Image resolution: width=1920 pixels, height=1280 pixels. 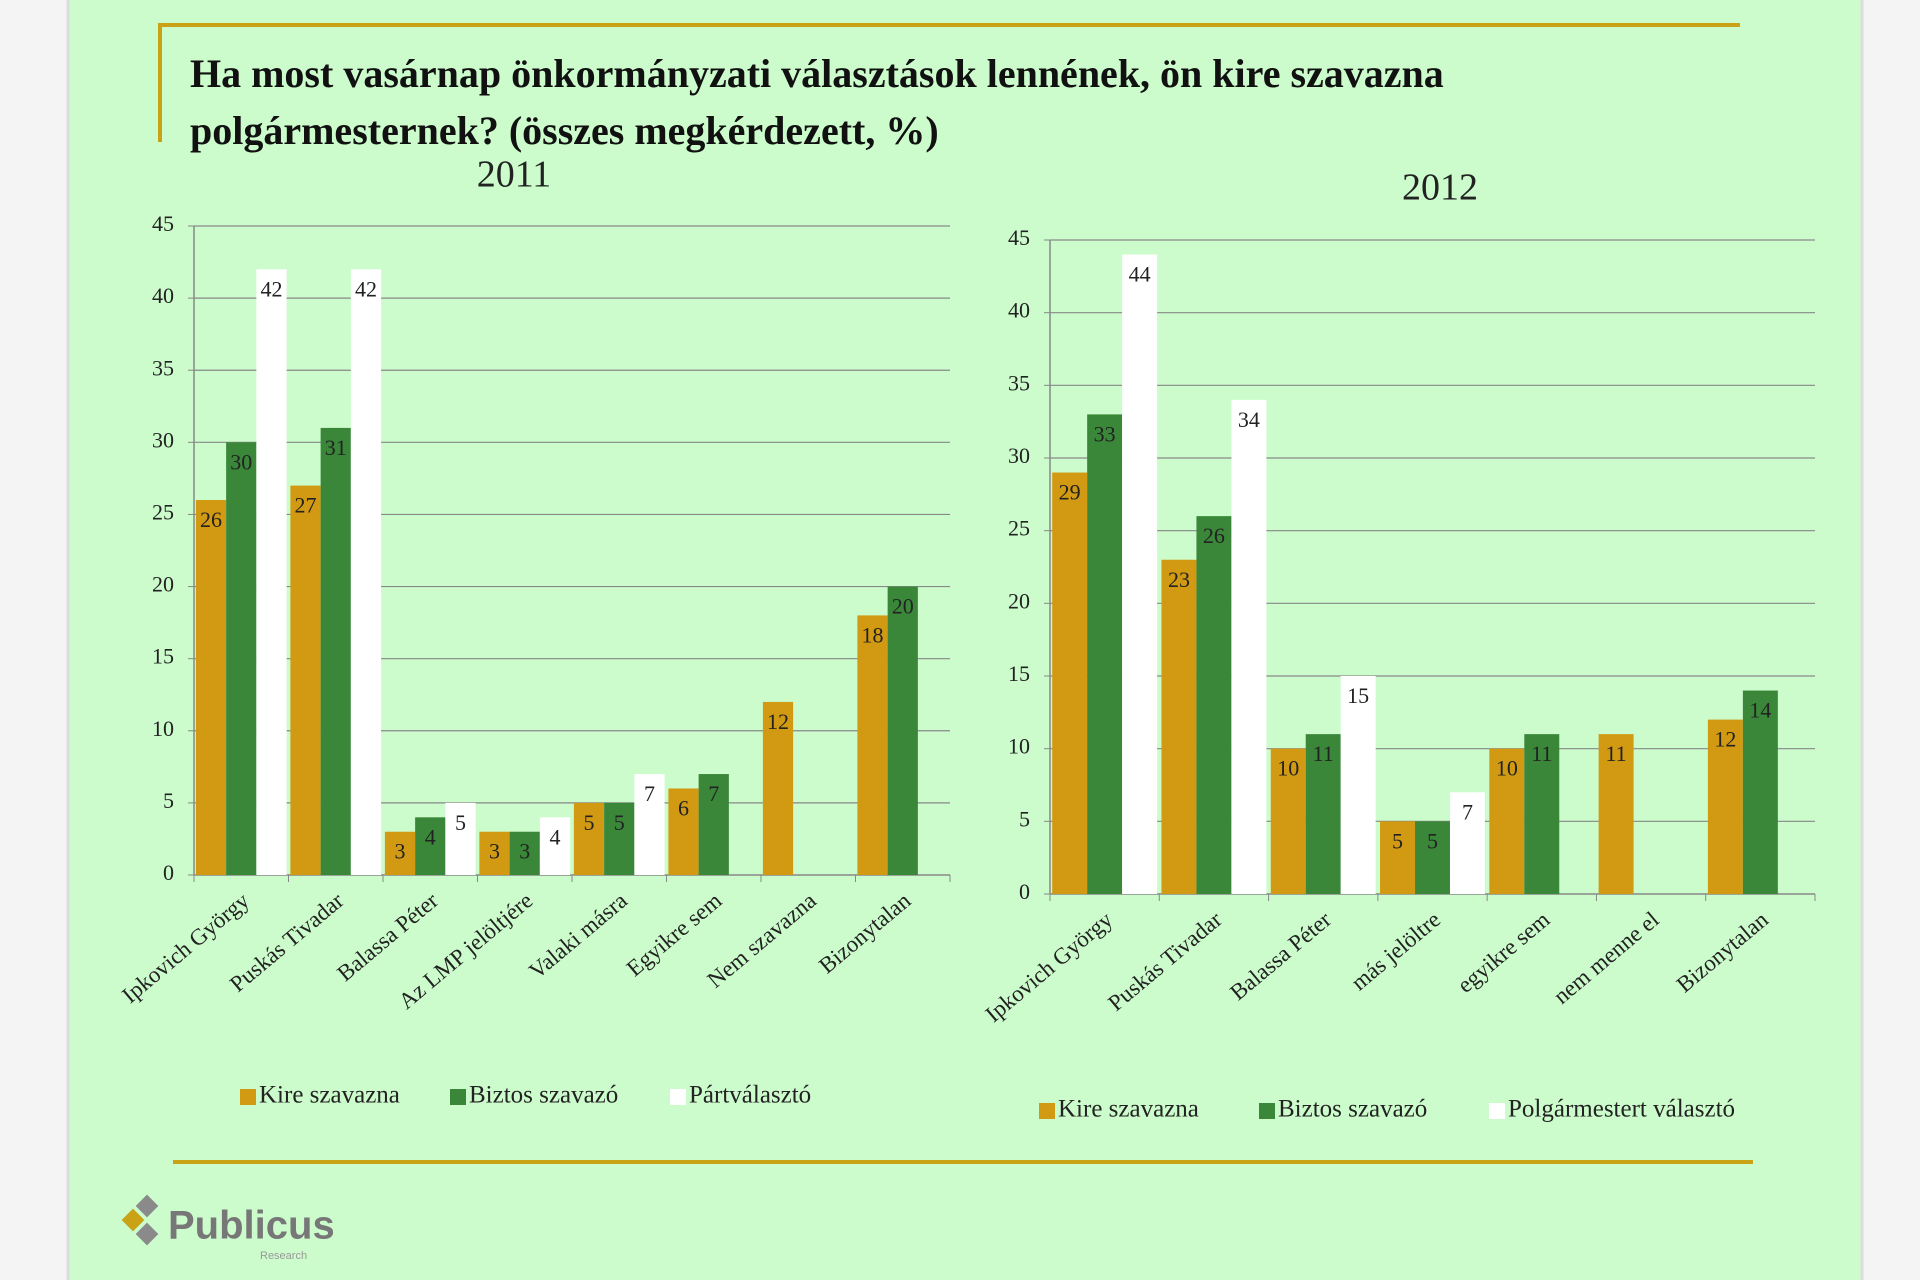 I want to click on data-label: 30, so click(x=241, y=461).